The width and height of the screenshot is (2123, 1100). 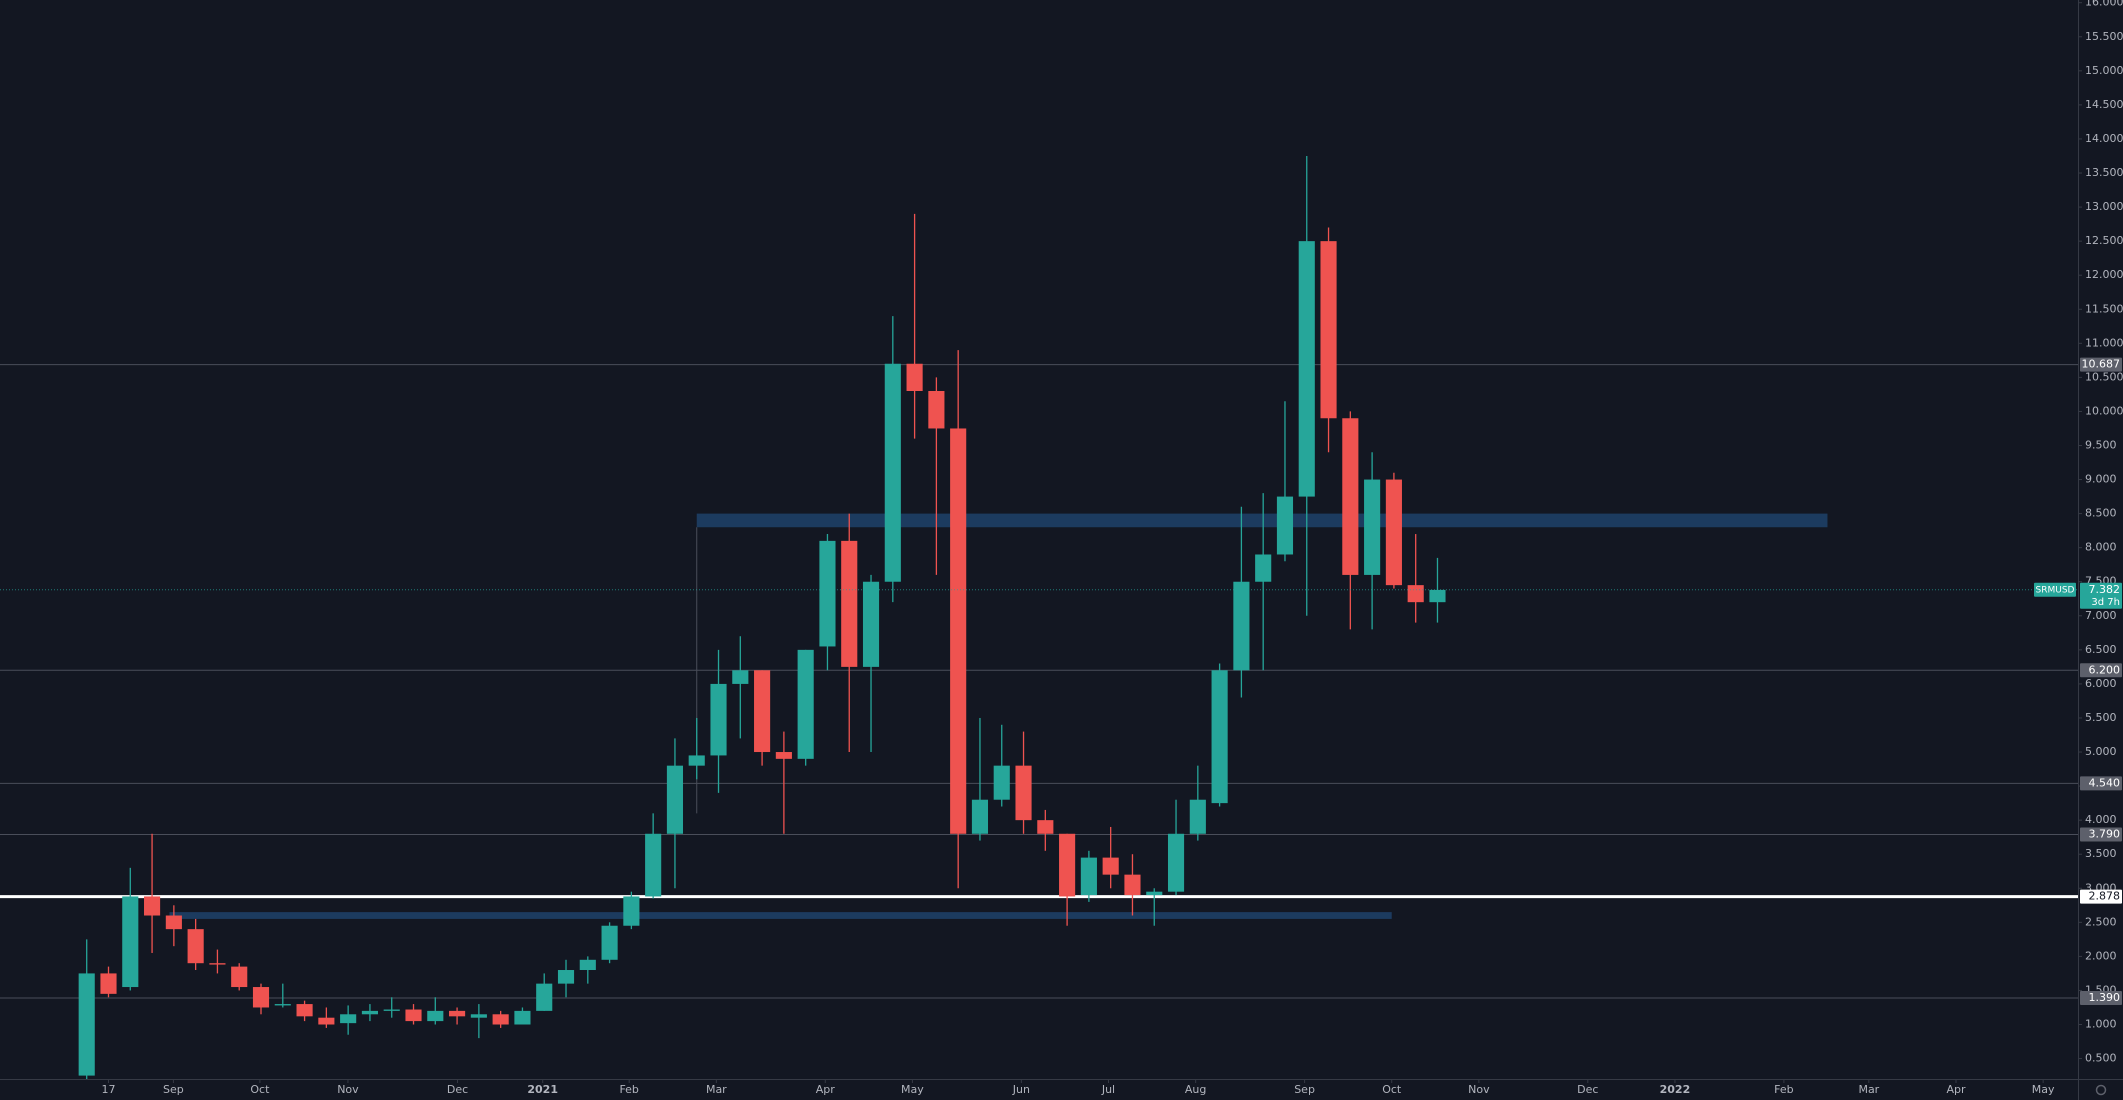 I want to click on symbol-label: SRMUSD, so click(x=2055, y=590).